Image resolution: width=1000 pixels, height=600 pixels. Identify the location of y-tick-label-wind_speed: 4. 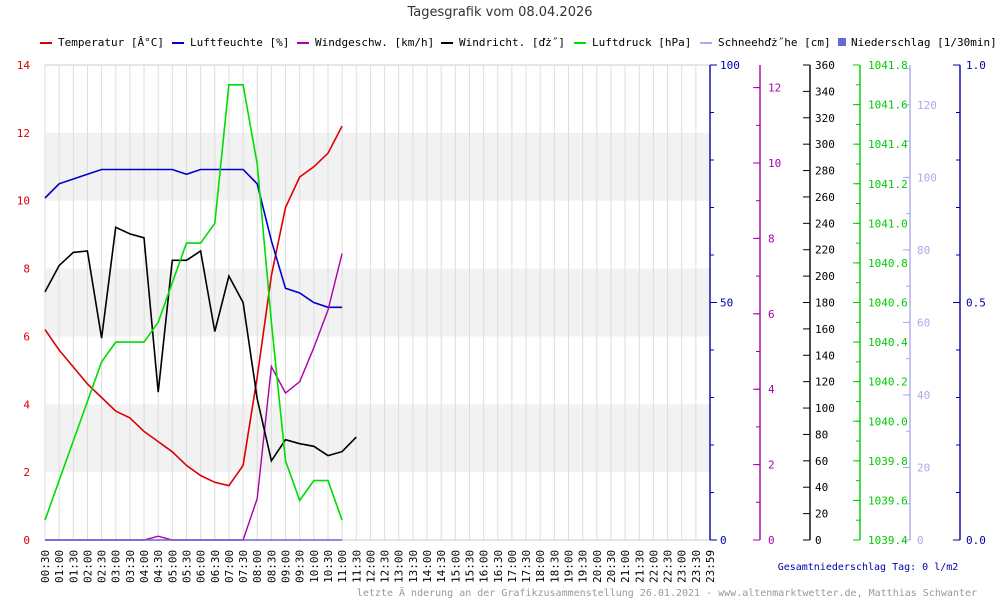
(771, 389).